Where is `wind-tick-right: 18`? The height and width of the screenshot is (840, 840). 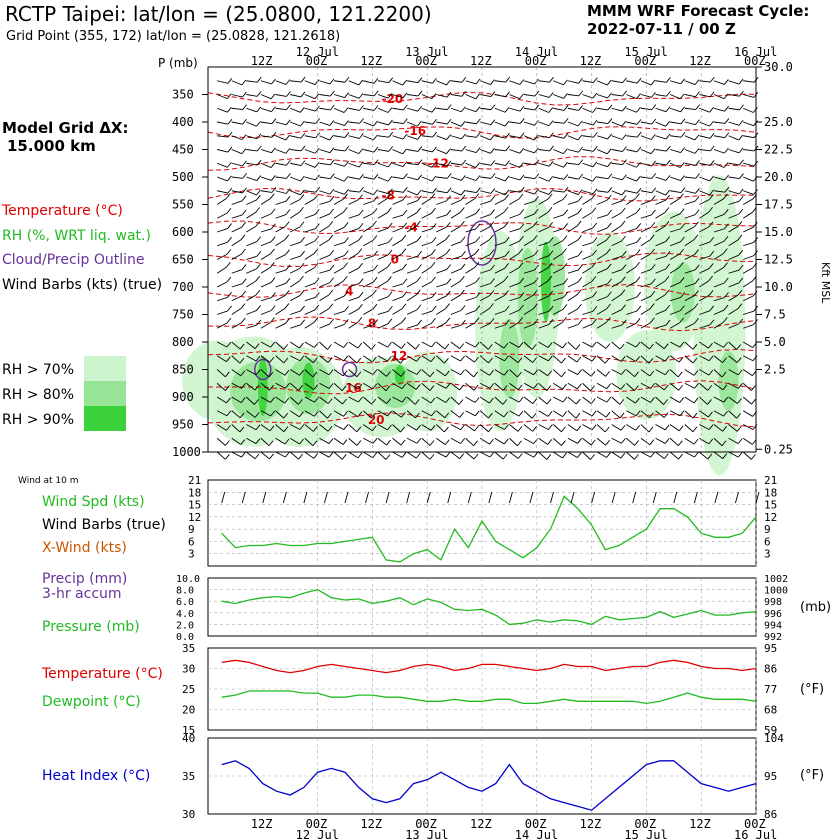 wind-tick-right: 18 is located at coordinates (770, 492).